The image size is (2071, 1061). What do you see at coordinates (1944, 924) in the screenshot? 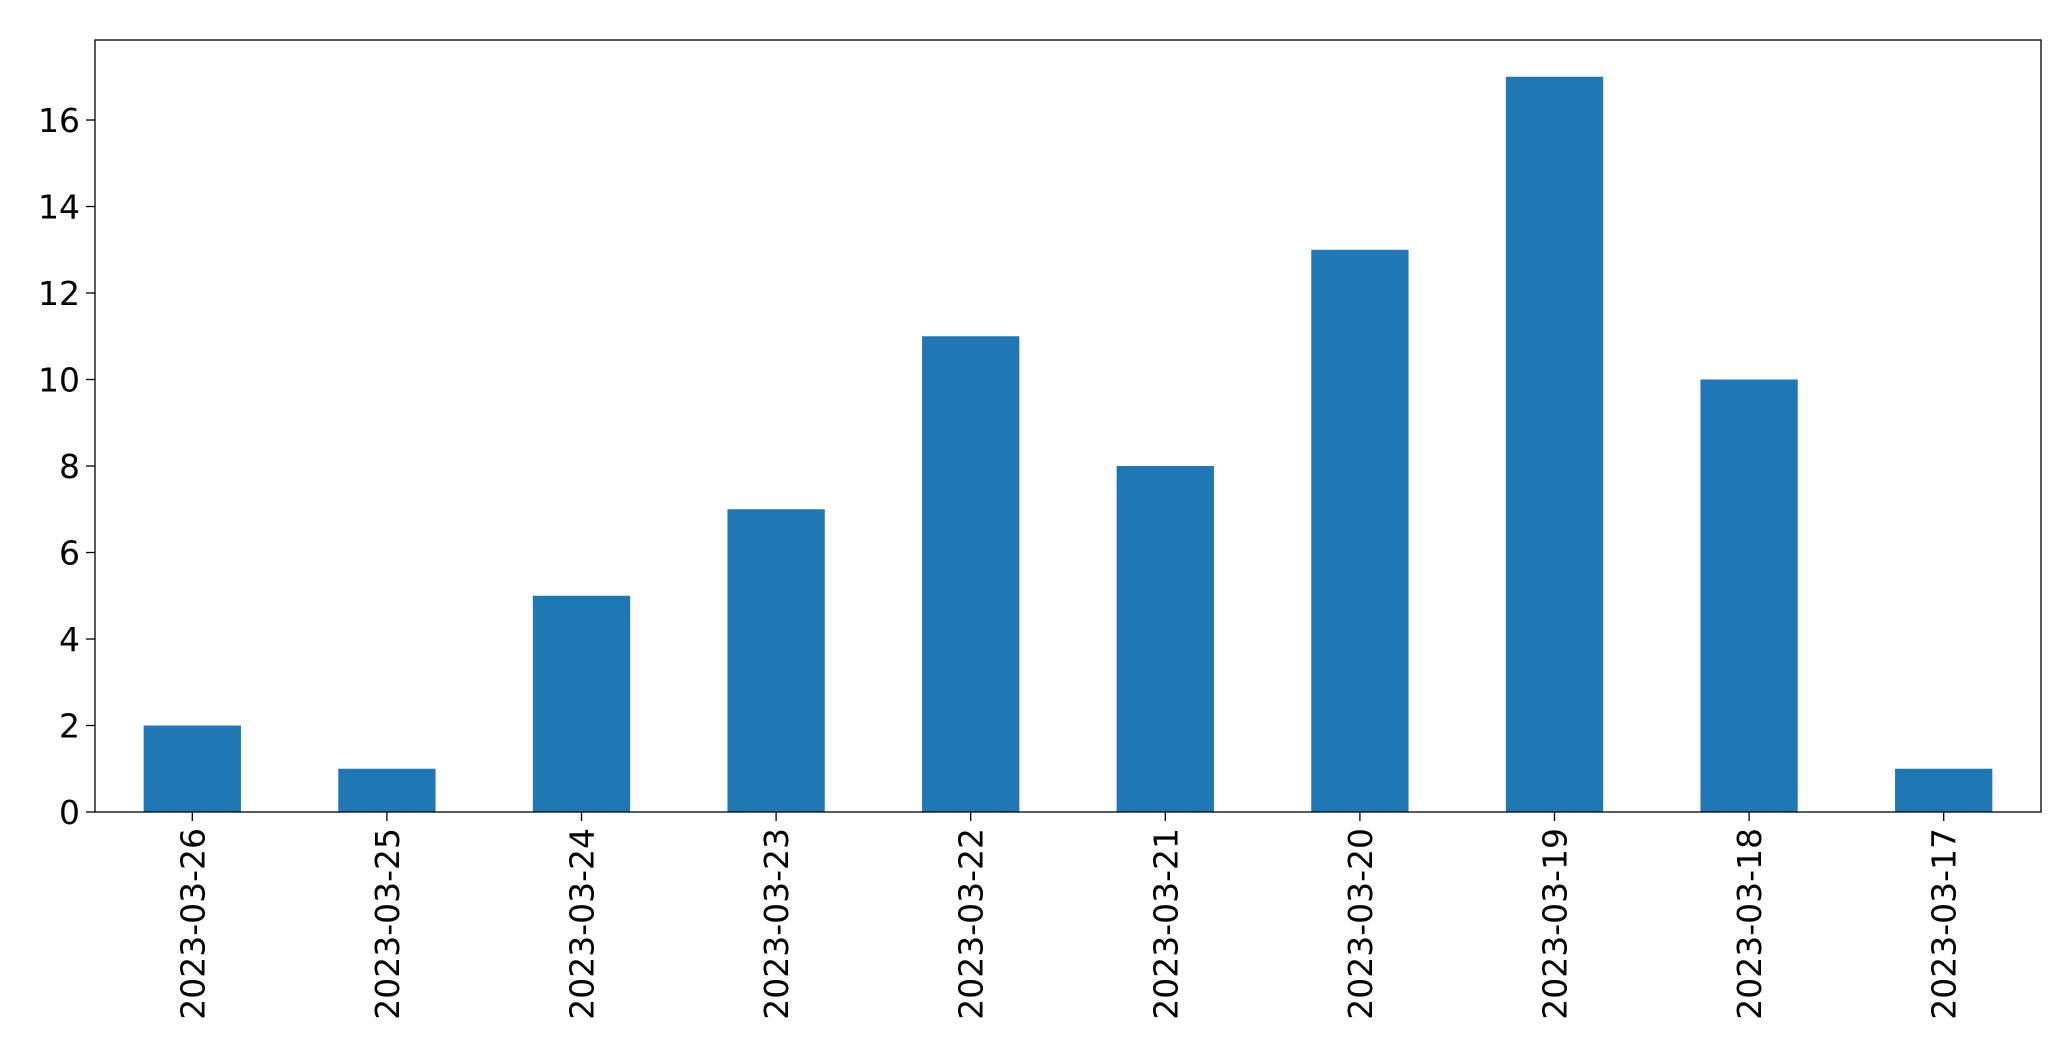
I see `x-tick-label: 2023-03-17` at bounding box center [1944, 924].